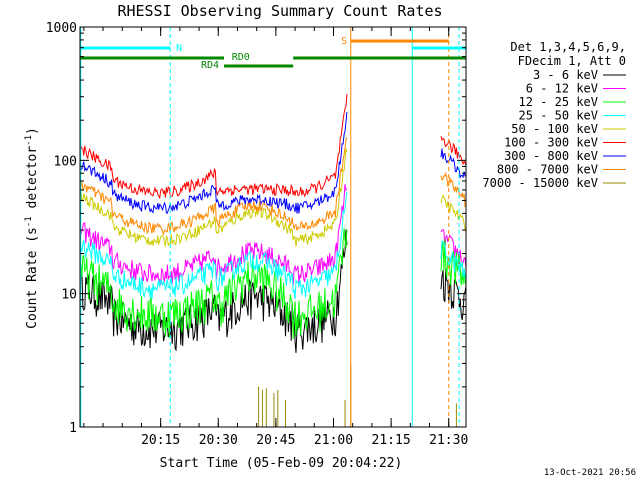 The image size is (640, 480). What do you see at coordinates (65, 161) in the screenshot?
I see `y-tick-label-2: 100` at bounding box center [65, 161].